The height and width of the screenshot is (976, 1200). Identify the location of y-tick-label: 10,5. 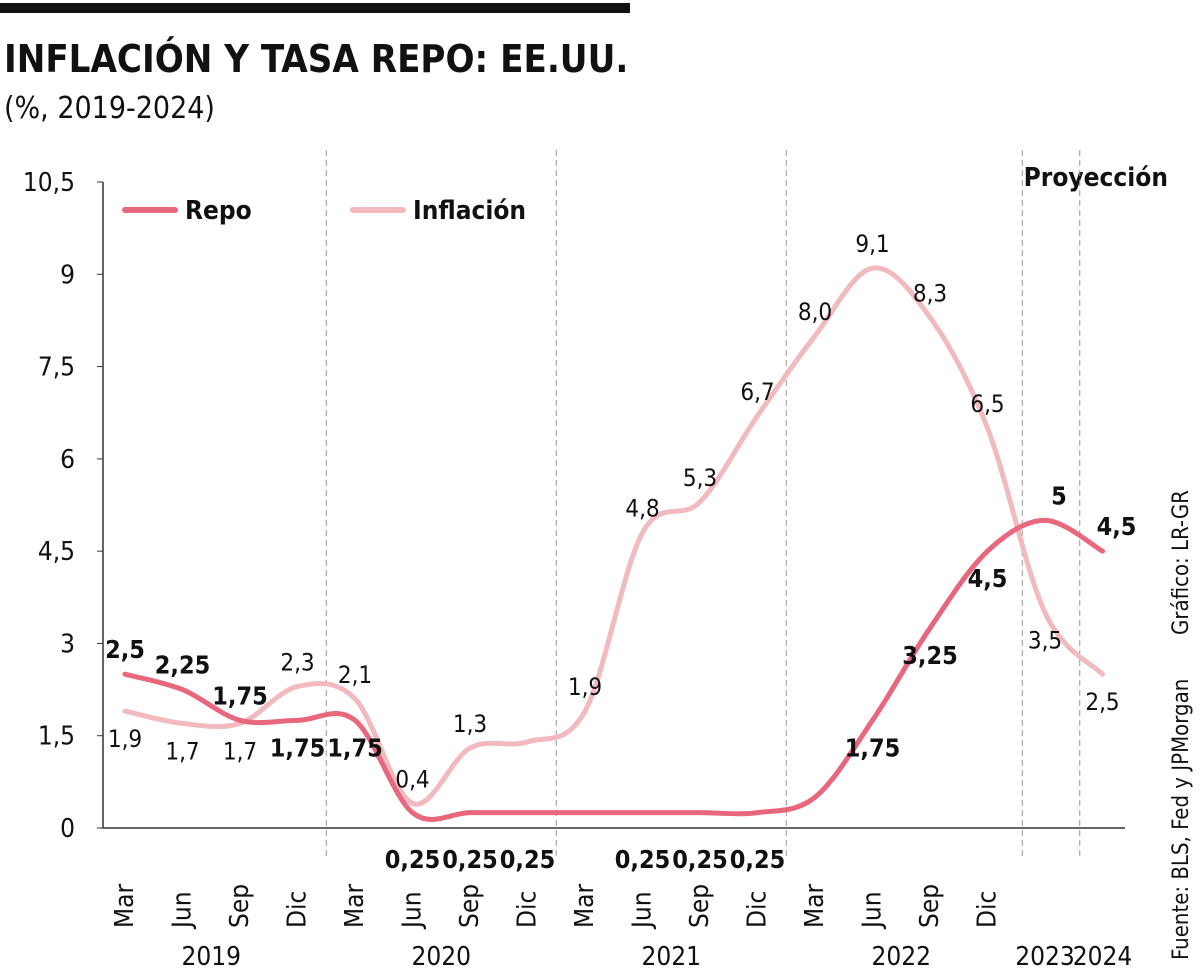
(49, 183).